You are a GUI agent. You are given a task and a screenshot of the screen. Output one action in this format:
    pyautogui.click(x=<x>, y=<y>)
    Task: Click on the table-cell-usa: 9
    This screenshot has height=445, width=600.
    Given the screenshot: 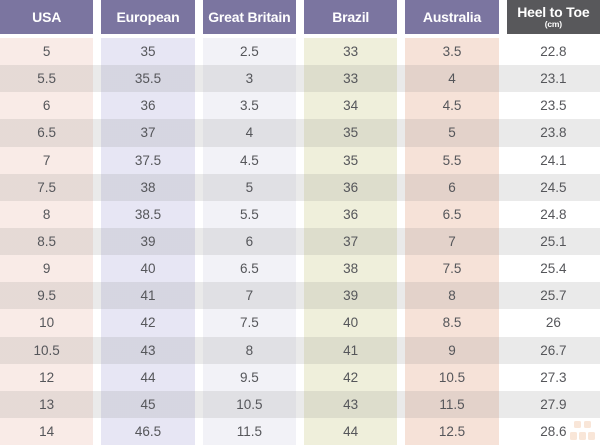 What is the action you would take?
    pyautogui.click(x=47, y=269)
    